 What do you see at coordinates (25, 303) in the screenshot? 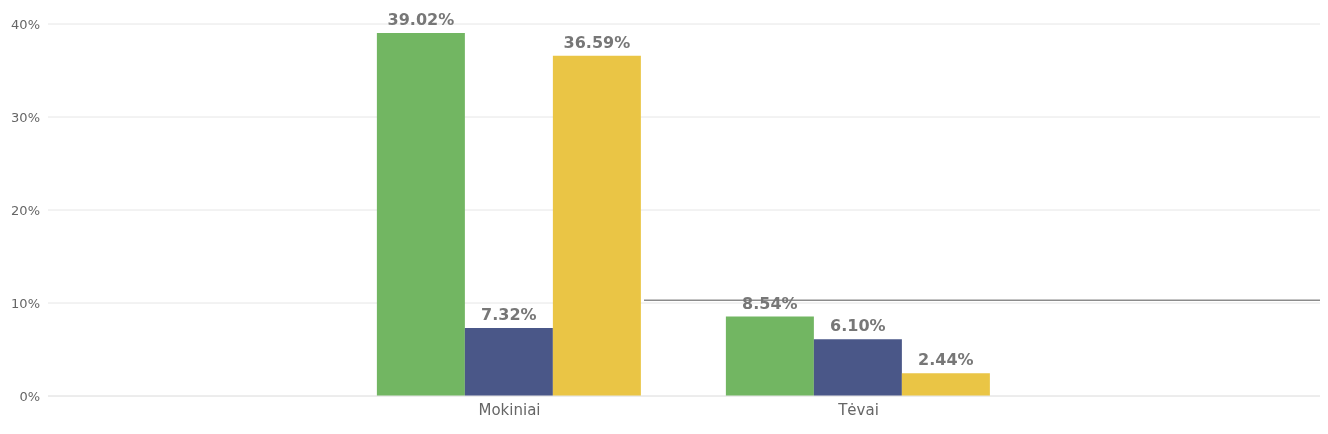
I see `y-tick-label: 10%` at bounding box center [25, 303].